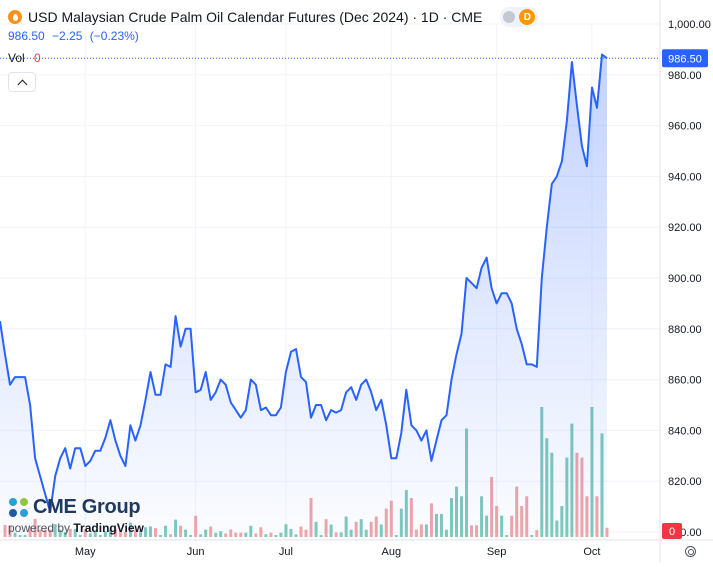  Describe the element at coordinates (26, 36) in the screenshot. I see `last-price: 986.50` at that location.